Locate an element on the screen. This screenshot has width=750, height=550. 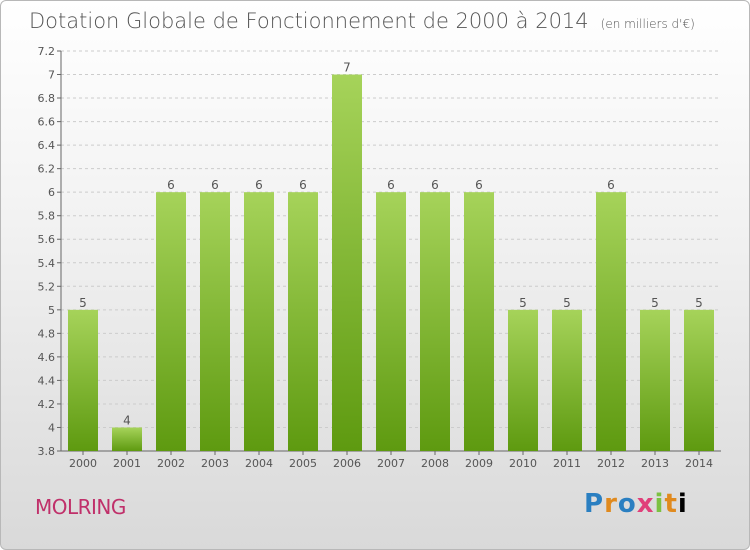
bar-2006 is located at coordinates (347, 262).